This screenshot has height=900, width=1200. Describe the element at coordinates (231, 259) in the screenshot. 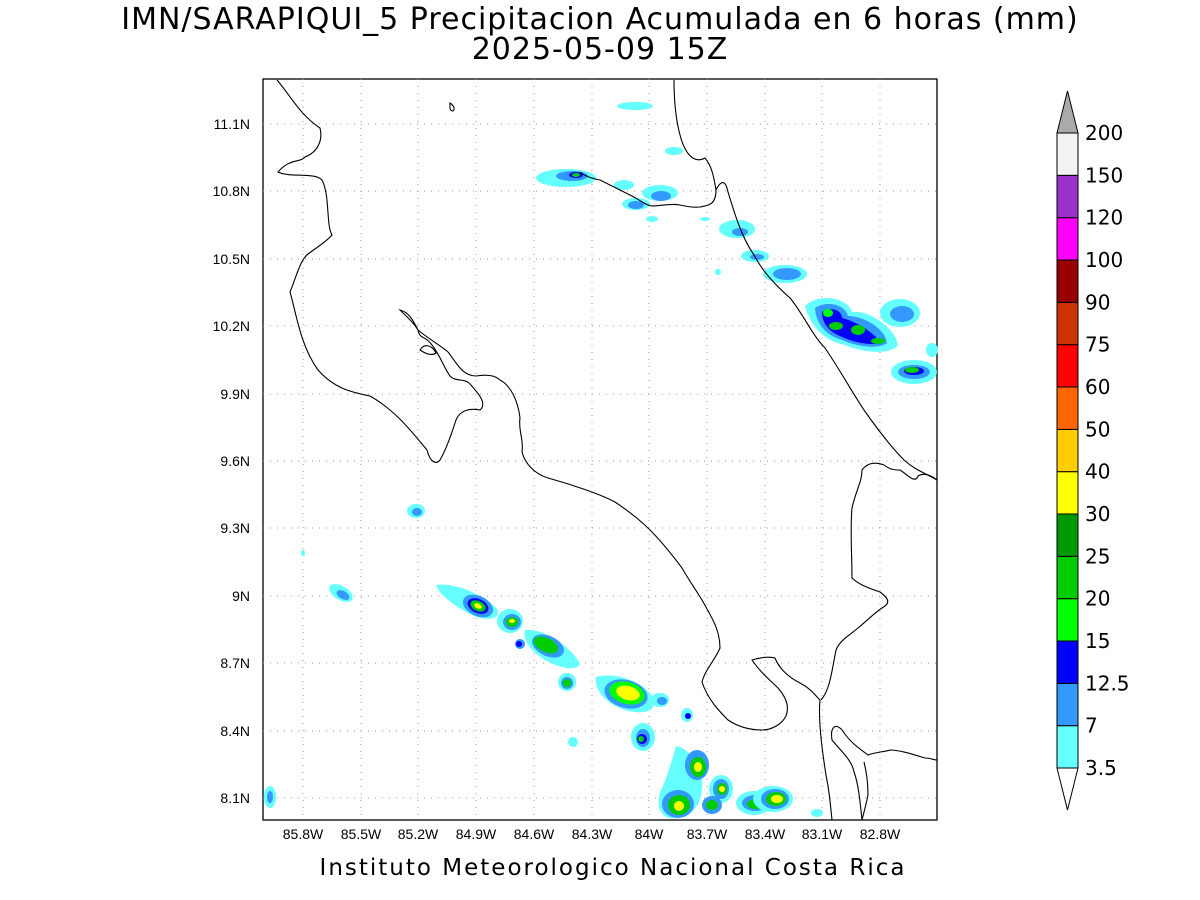

I see `lat-tick-label: 10.5N` at that location.